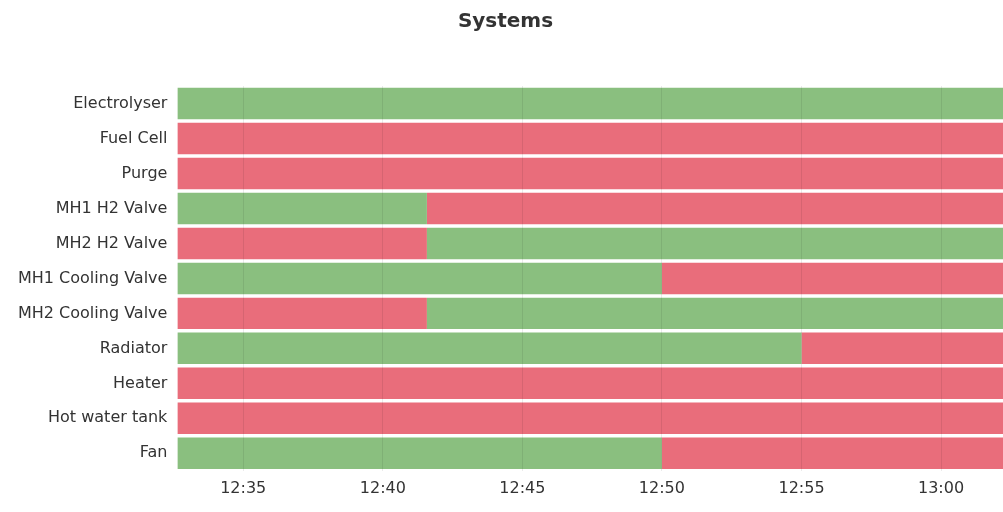 The image size is (1003, 512). I want to click on x-tick-label: 12:55, so click(801, 487).